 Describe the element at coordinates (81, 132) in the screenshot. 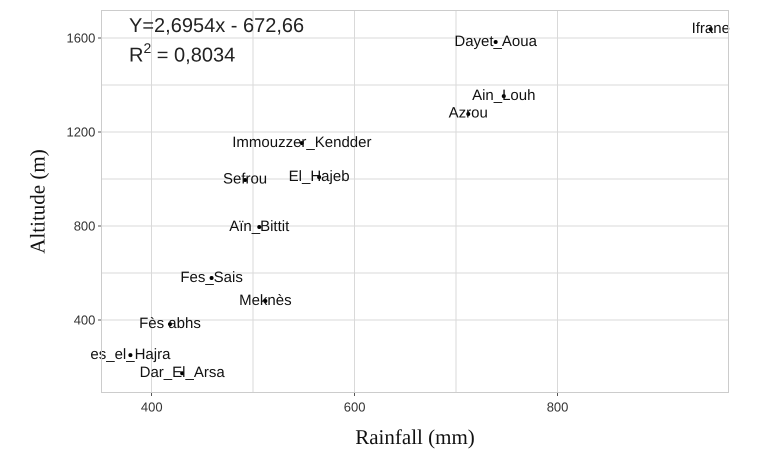

I see `y-tick-label: 1200` at that location.